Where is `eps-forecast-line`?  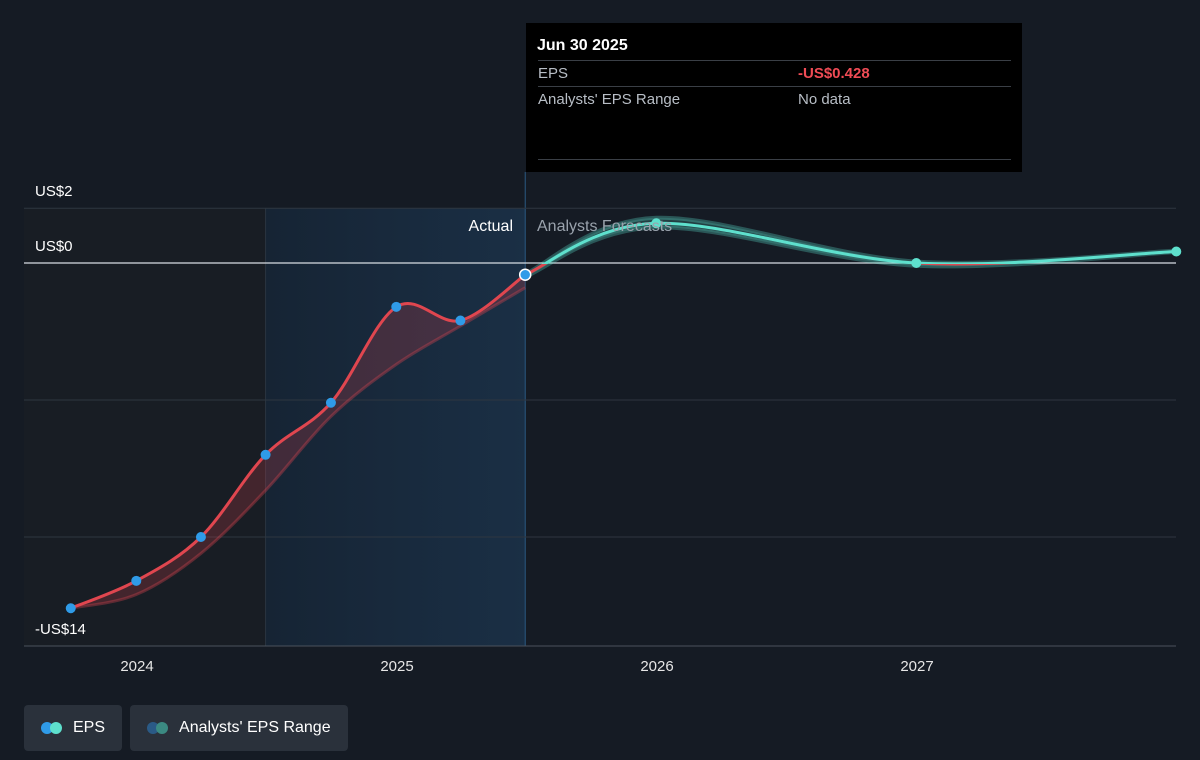
eps-forecast-line is located at coordinates (859, 242).